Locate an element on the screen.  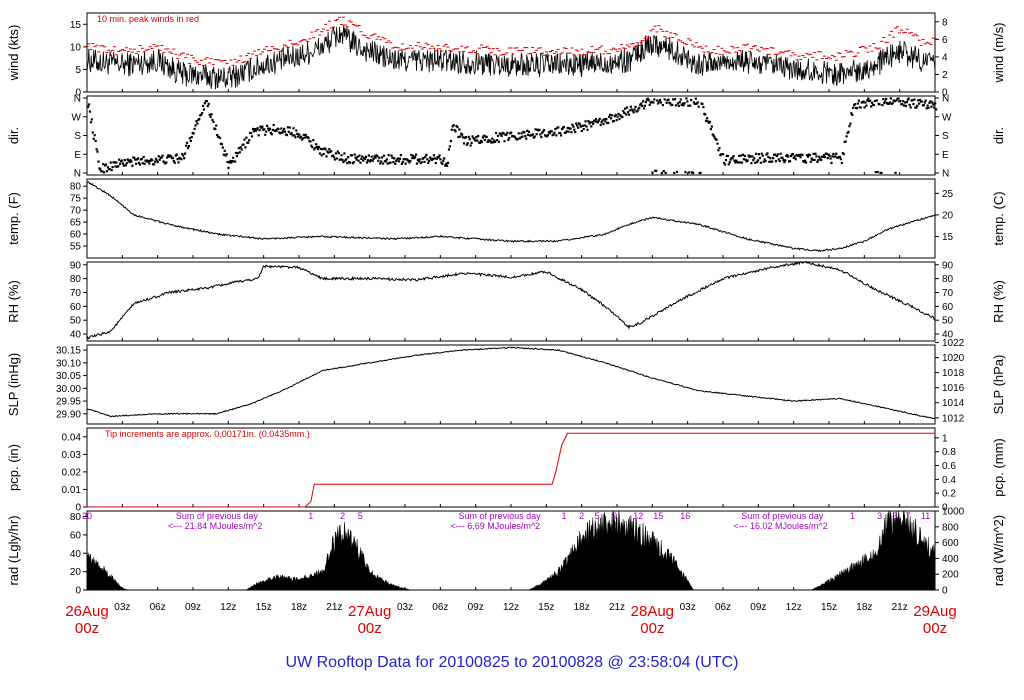
y-tick-label-left: 60 is located at coordinates (76, 535).